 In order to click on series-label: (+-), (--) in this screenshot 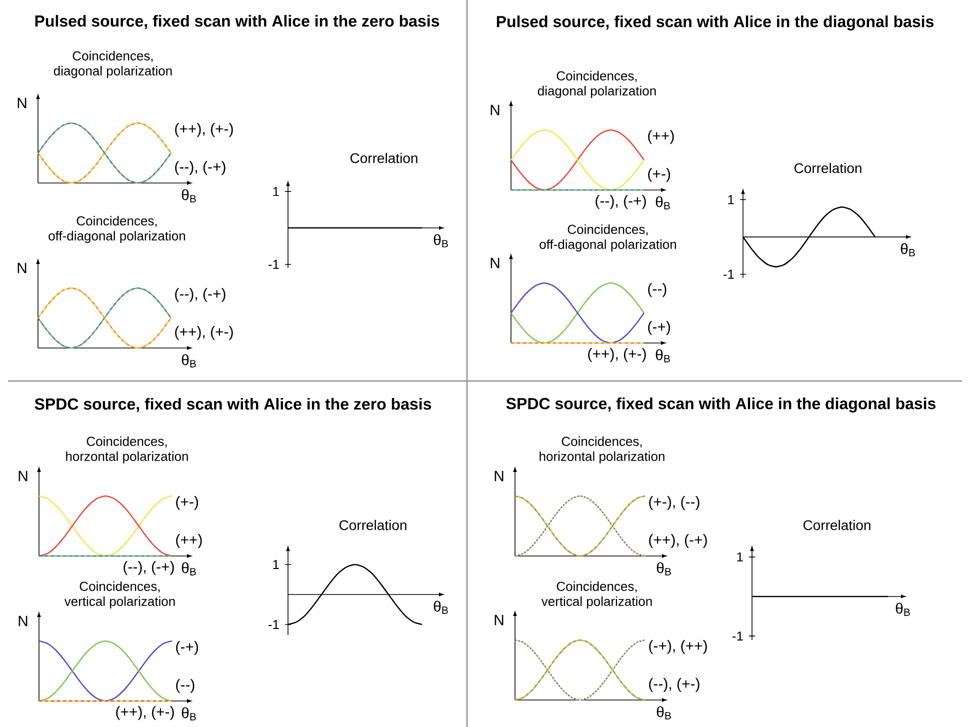, I will do `click(674, 503)`.